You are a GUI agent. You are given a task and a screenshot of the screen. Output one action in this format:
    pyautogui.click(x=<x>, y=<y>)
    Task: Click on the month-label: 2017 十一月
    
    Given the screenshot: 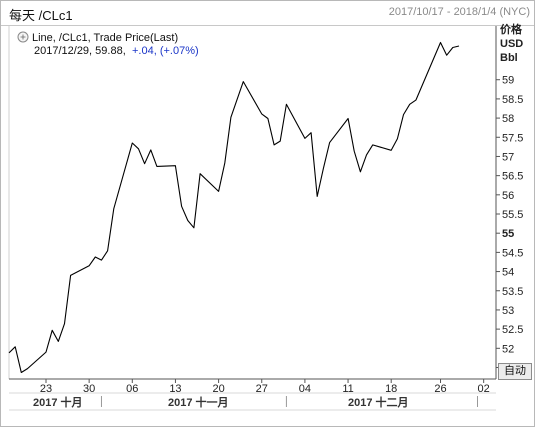 What is the action you would take?
    pyautogui.click(x=198, y=402)
    